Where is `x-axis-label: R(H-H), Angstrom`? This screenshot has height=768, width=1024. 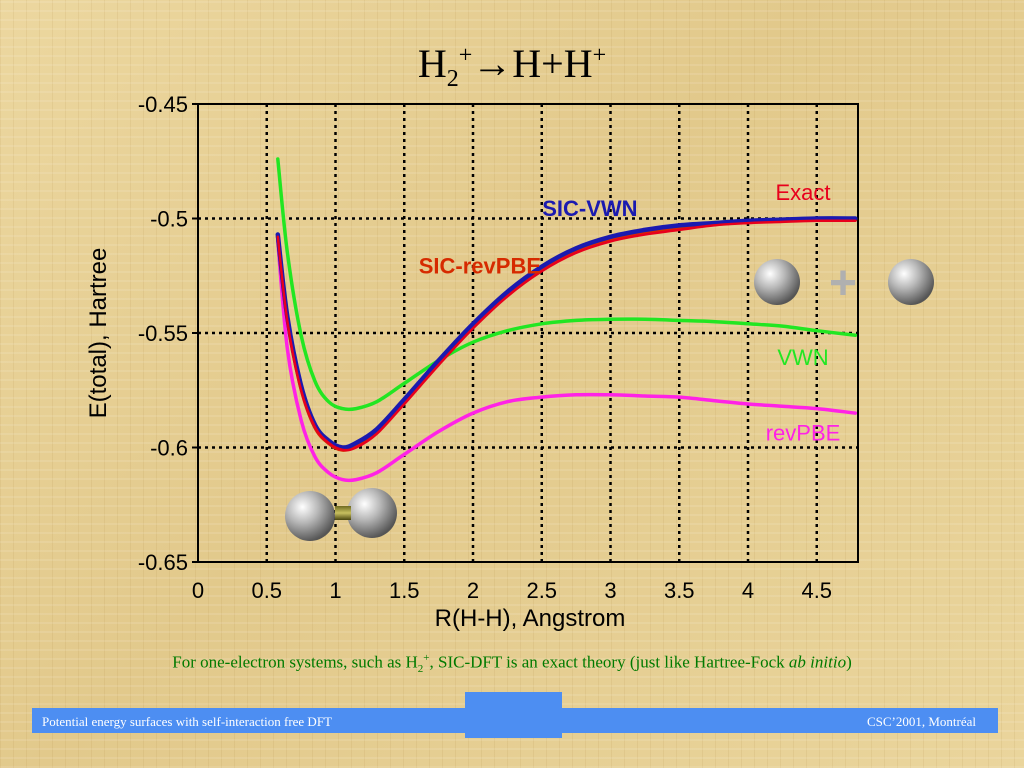
x-axis-label: R(H-H), Angstrom is located at coordinates (530, 618).